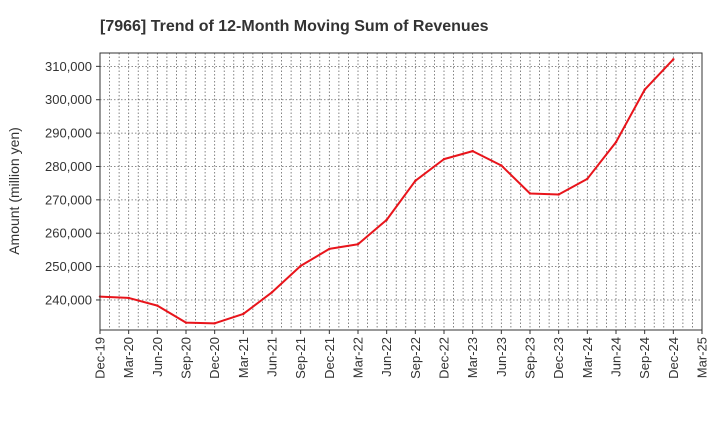  What do you see at coordinates (68, 299) in the screenshot?
I see `y-tick-label: 240,000` at bounding box center [68, 299].